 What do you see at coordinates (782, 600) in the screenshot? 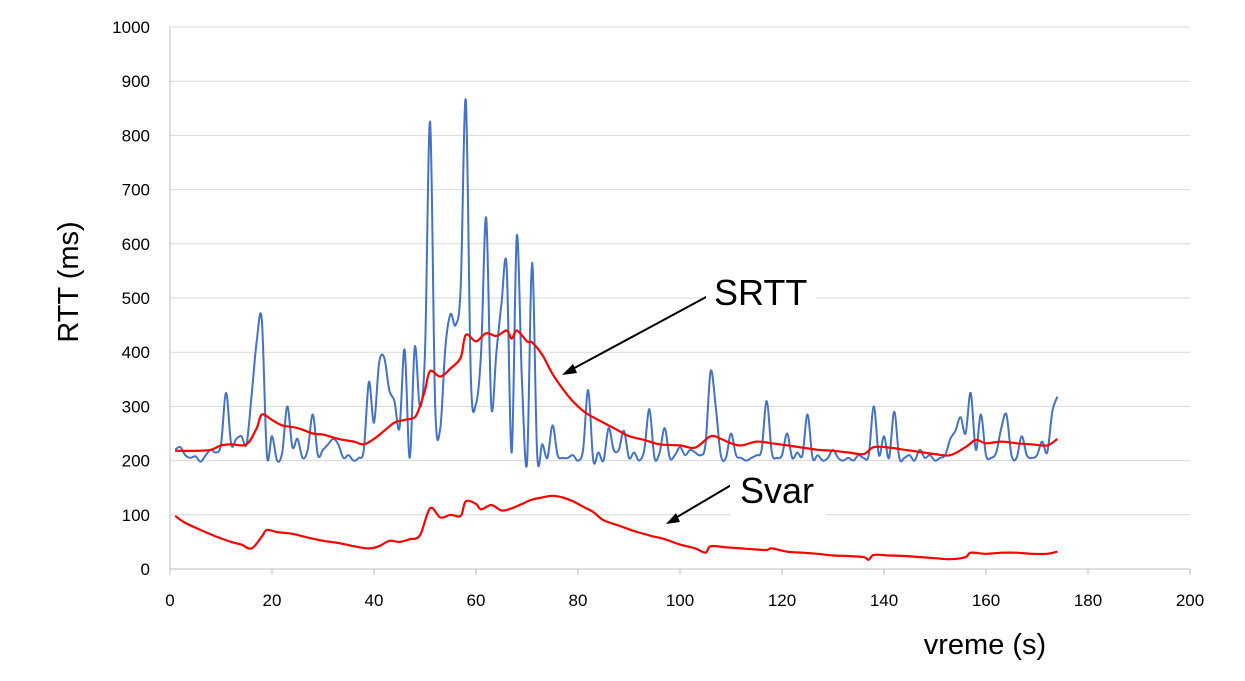
I see `x-tick-label: 120` at bounding box center [782, 600].